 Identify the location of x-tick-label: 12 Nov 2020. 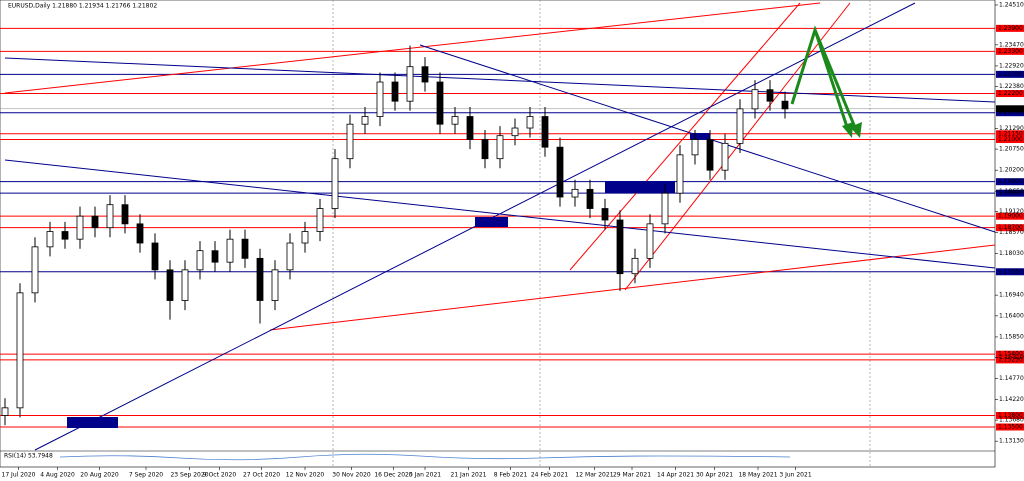
(305, 475).